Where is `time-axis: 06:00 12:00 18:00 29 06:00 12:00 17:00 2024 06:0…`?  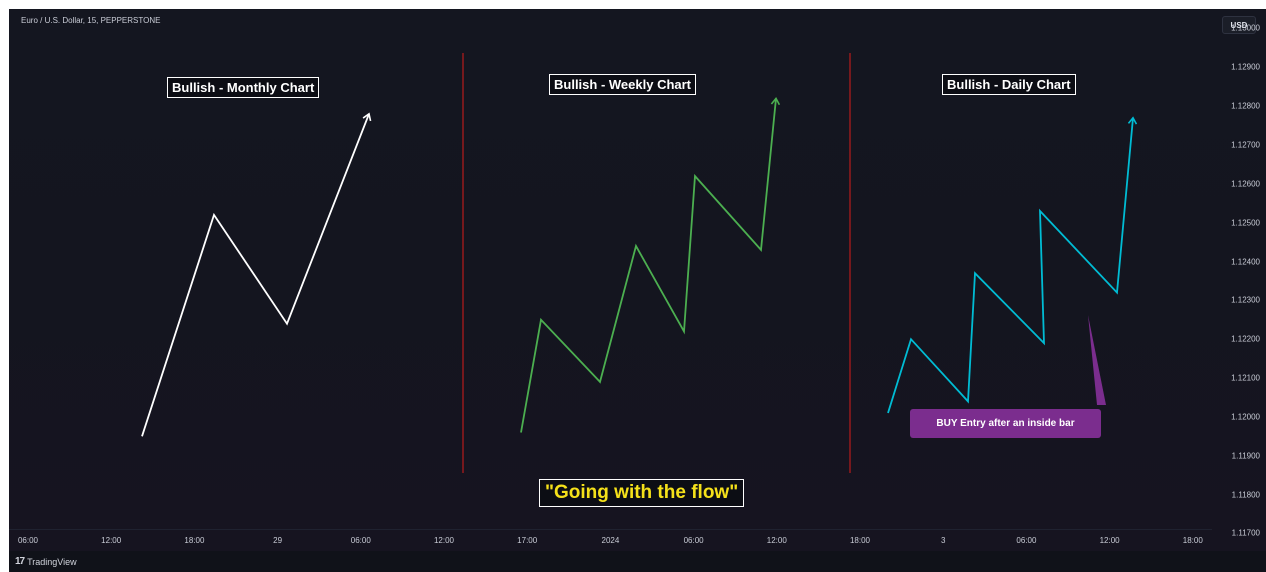 time-axis: 06:00 12:00 18:00 29 06:00 12:00 17:00 2024 06:0… is located at coordinates (610, 540).